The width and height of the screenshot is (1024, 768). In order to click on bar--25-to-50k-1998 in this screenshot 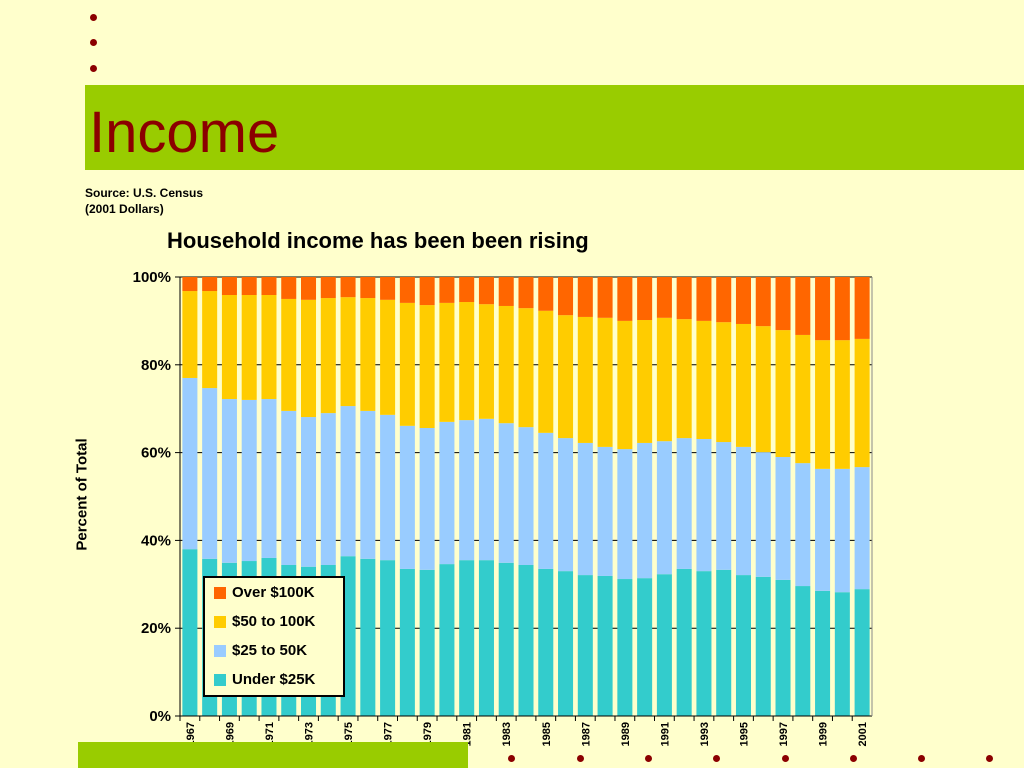, I will do `click(803, 525)`.